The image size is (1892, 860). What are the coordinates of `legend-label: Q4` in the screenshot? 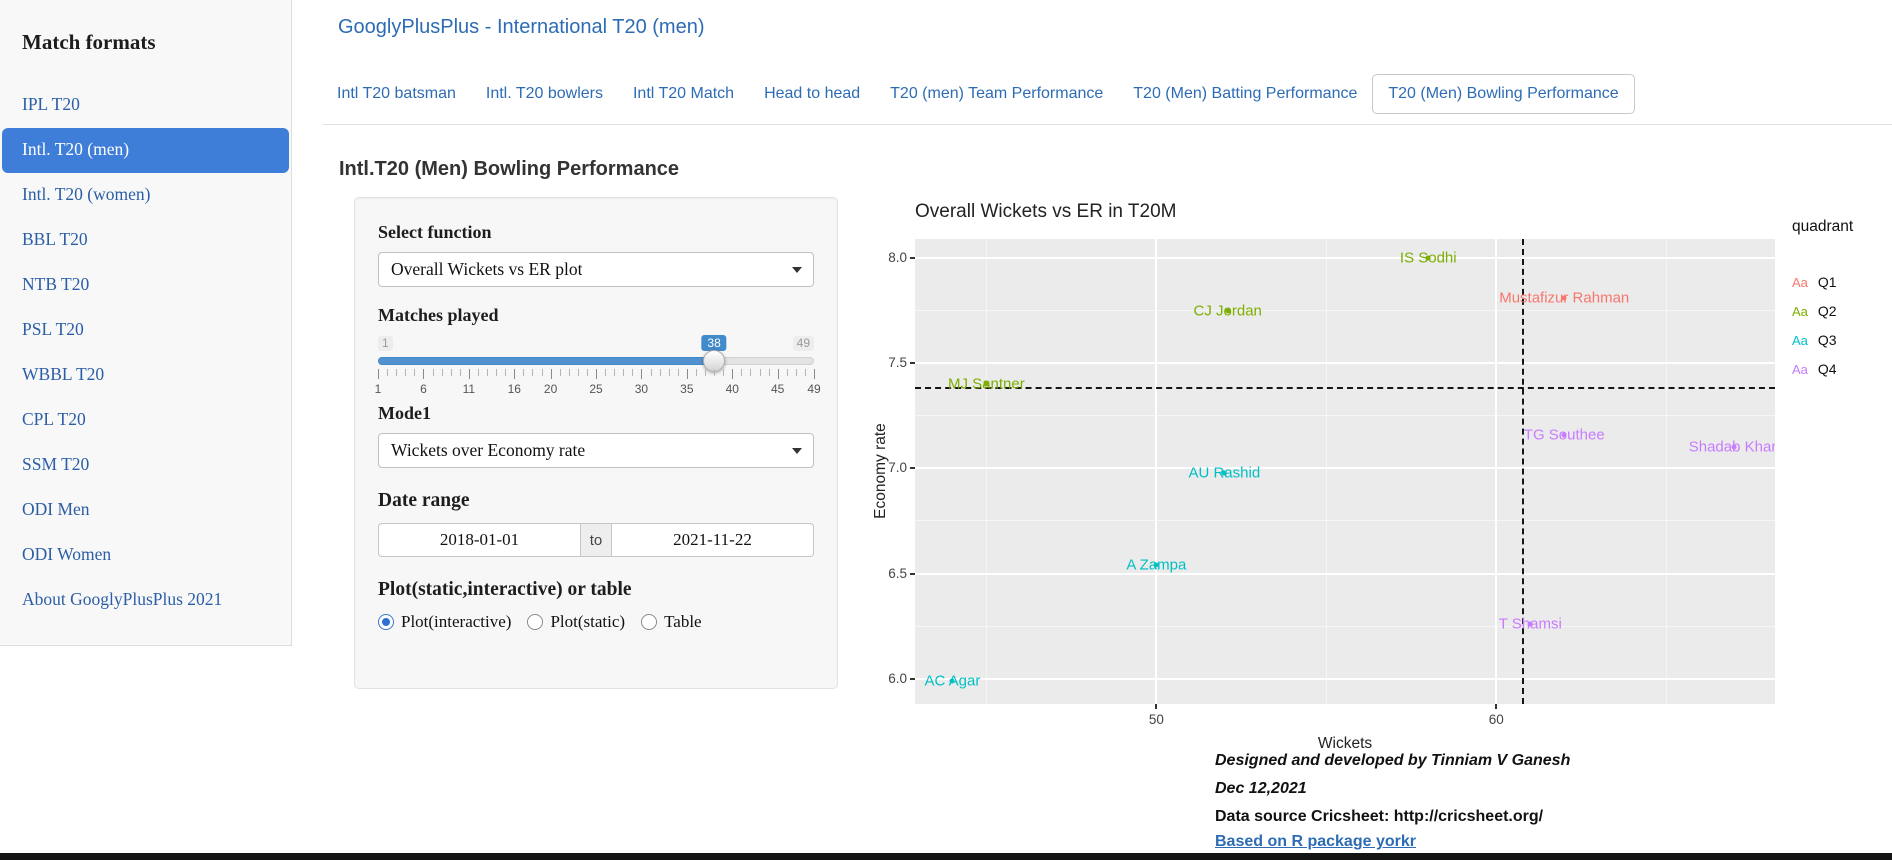 It's located at (1827, 369).